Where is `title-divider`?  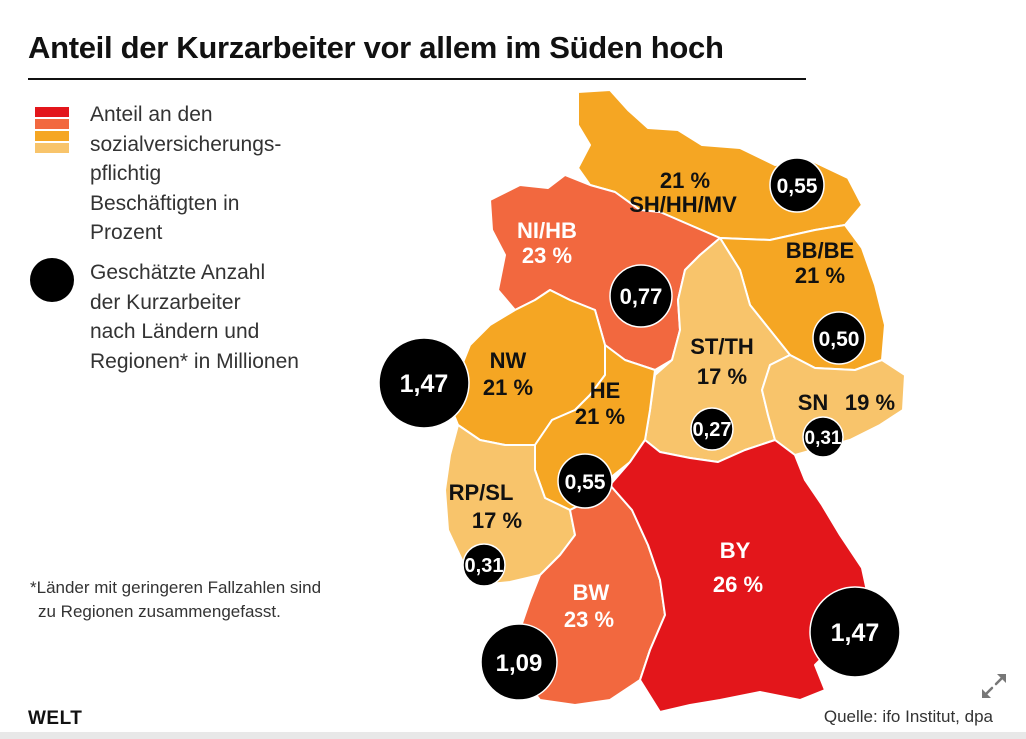 title-divider is located at coordinates (417, 79).